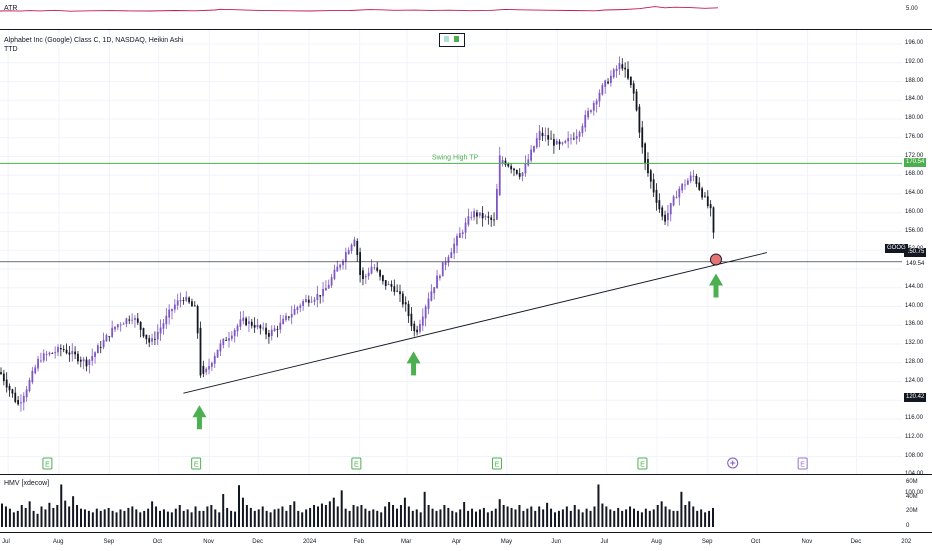 The width and height of the screenshot is (932, 551). I want to click on time-axis-label: 2024, so click(309, 542).